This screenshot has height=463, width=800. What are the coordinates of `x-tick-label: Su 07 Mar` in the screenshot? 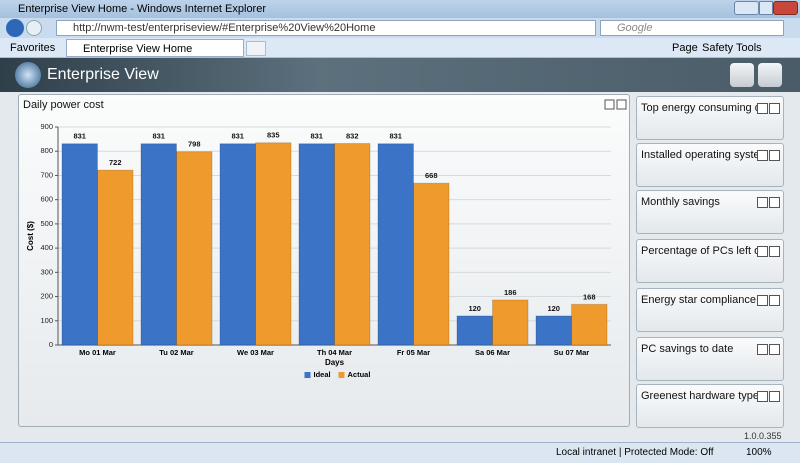 It's located at (572, 352).